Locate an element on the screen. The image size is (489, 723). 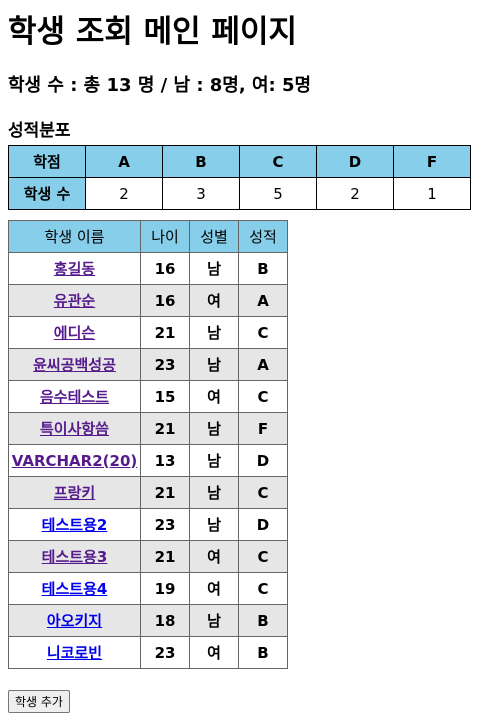
page-title: 학생 조회 메인 페이지 is located at coordinates (153, 32).